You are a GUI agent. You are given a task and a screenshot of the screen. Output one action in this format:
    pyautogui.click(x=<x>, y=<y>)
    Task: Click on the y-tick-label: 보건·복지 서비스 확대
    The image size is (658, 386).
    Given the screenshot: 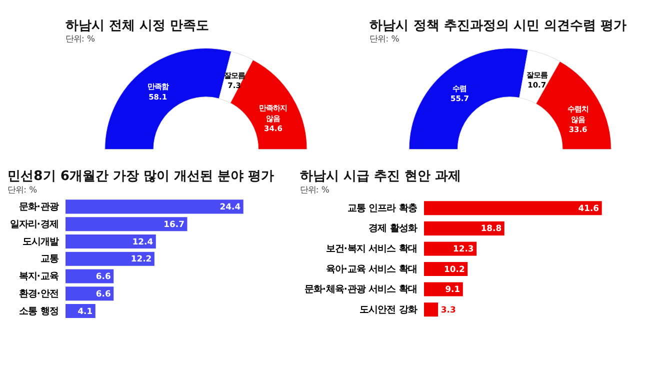 What is the action you would take?
    pyautogui.click(x=371, y=249)
    